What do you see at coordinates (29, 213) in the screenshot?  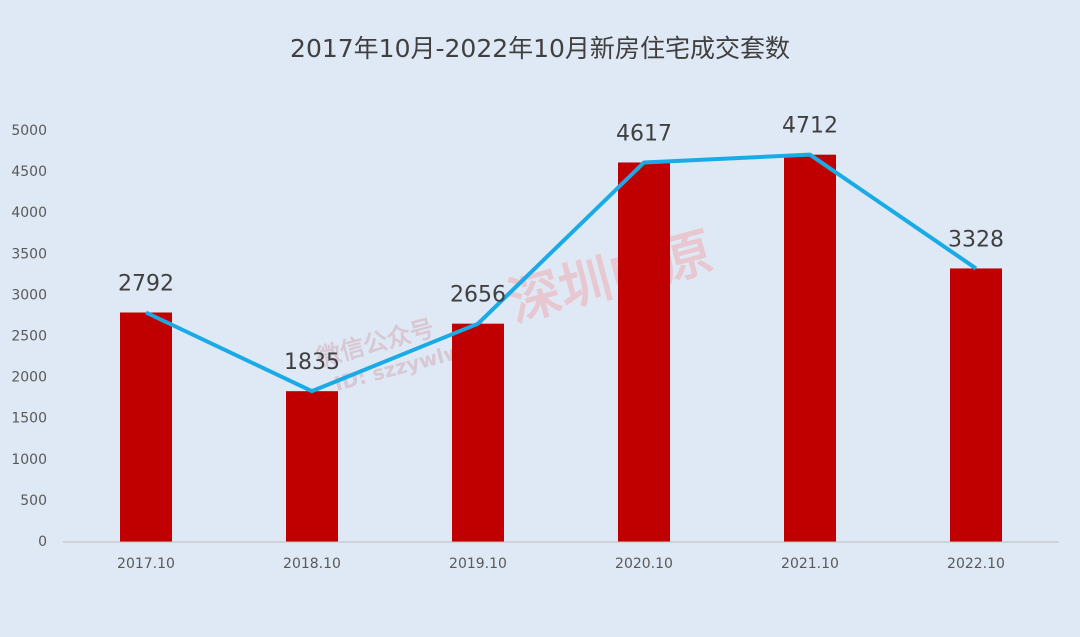 I see `y-tick-label: 4000` at bounding box center [29, 213].